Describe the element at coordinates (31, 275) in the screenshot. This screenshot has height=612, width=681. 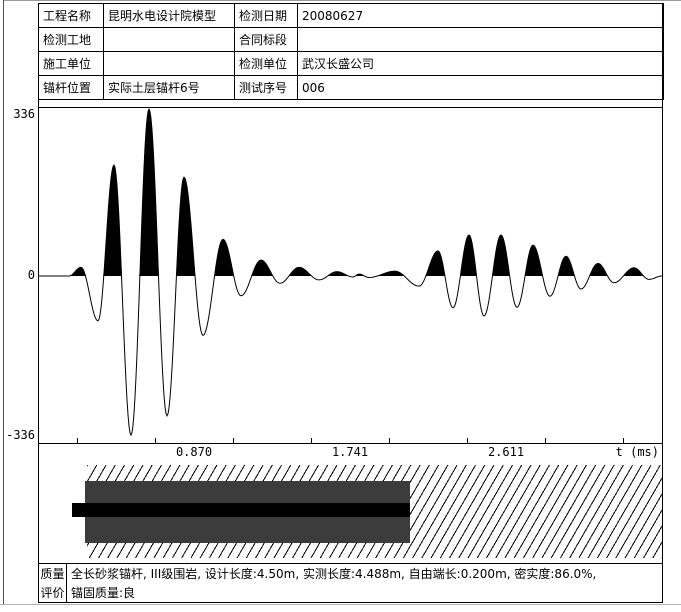
I see `y-axis-label-zero: 0` at that location.